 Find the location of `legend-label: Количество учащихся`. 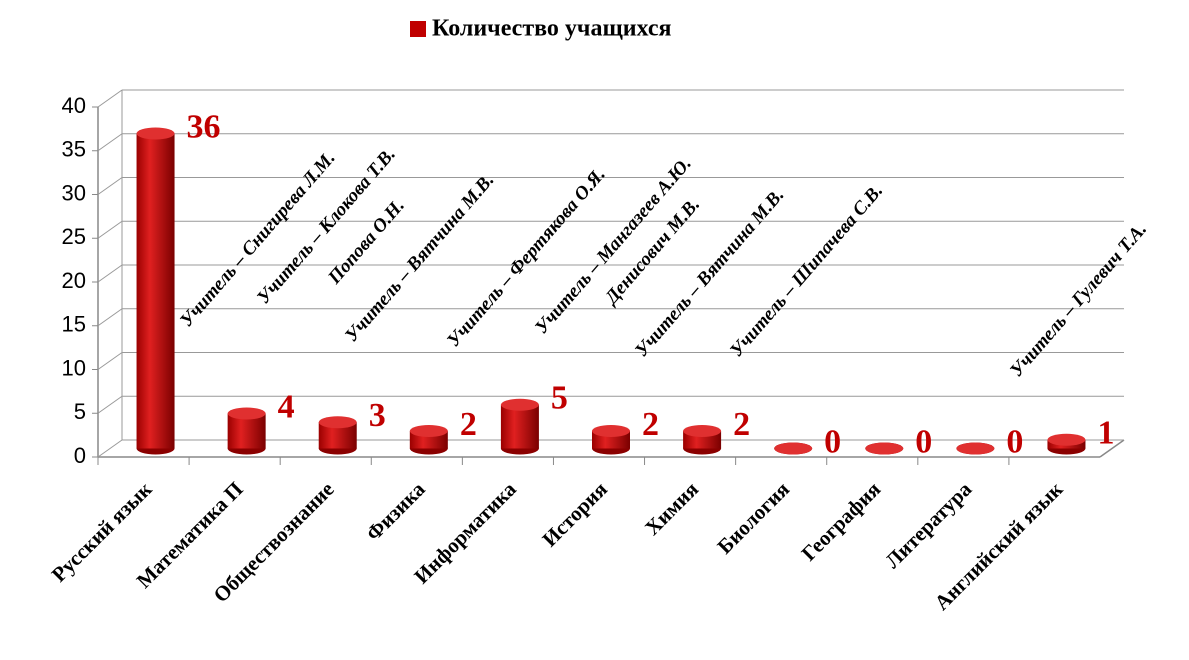

legend-label: Количество учащихся is located at coordinates (551, 29).